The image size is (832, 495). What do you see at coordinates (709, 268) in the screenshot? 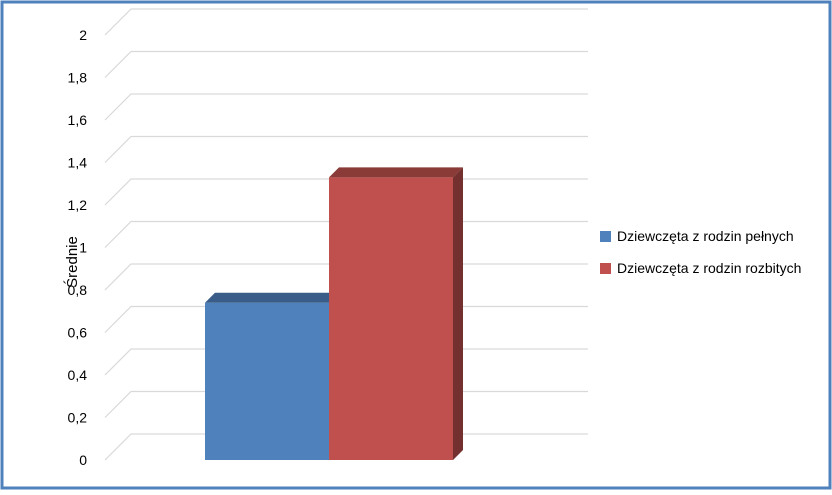
I see `legend-label: Dziewczęta z rodzin rozbitych` at bounding box center [709, 268].